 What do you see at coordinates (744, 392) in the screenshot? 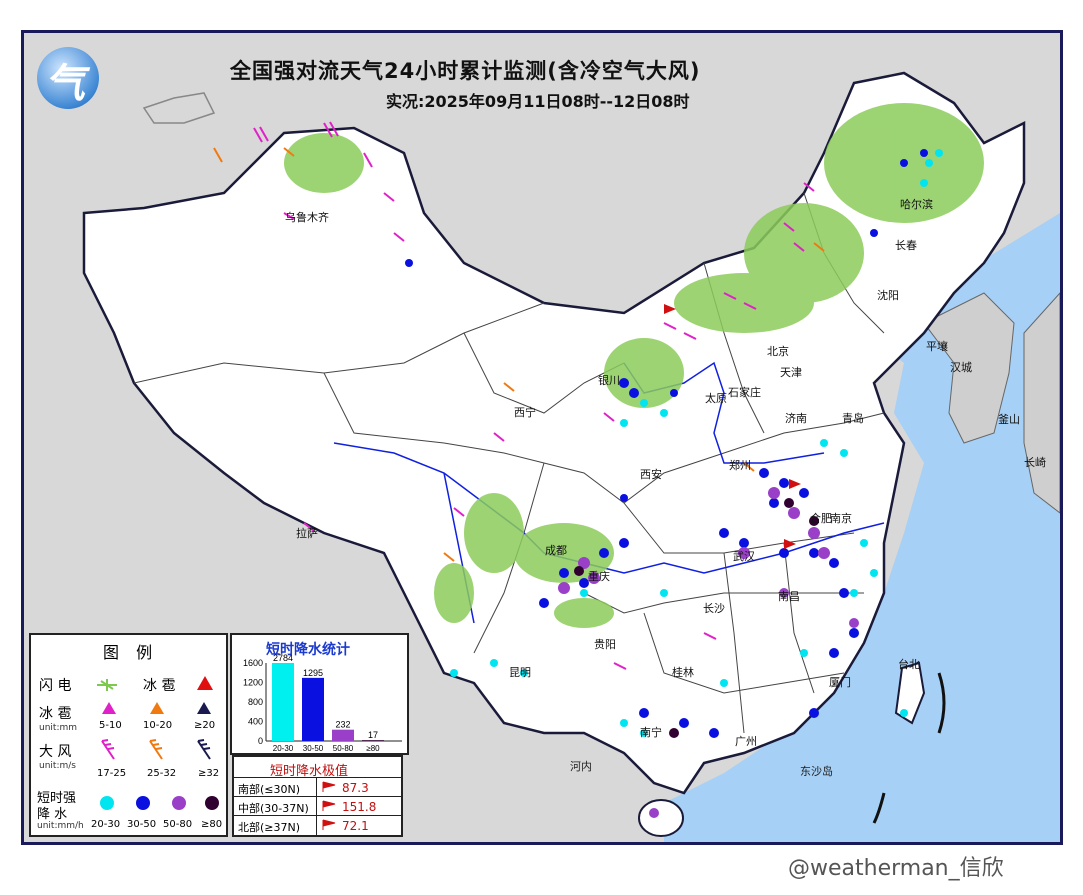
I see `city-shijiazhuang: 石家庄` at bounding box center [744, 392].